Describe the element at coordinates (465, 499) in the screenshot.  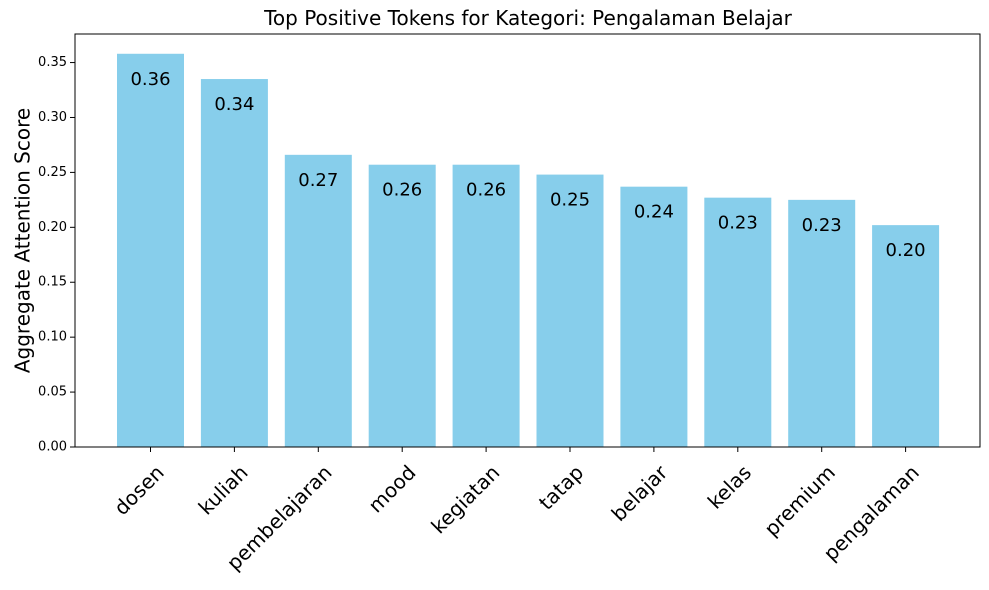
I see `x-tick-label: kegiatan` at that location.